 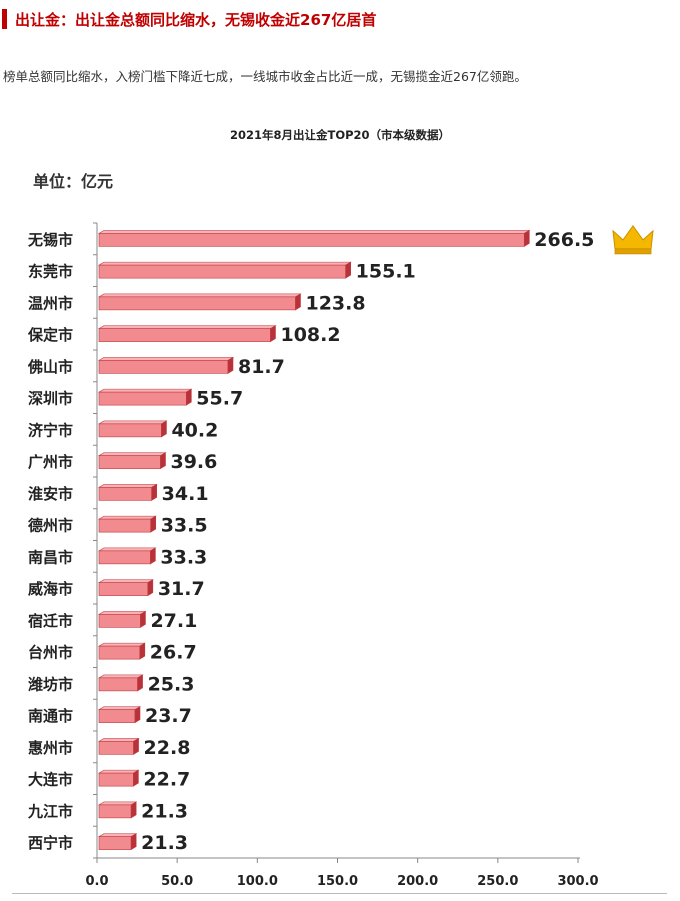 What do you see at coordinates (50, 684) in the screenshot?
I see `category-label: 潍坊市` at bounding box center [50, 684].